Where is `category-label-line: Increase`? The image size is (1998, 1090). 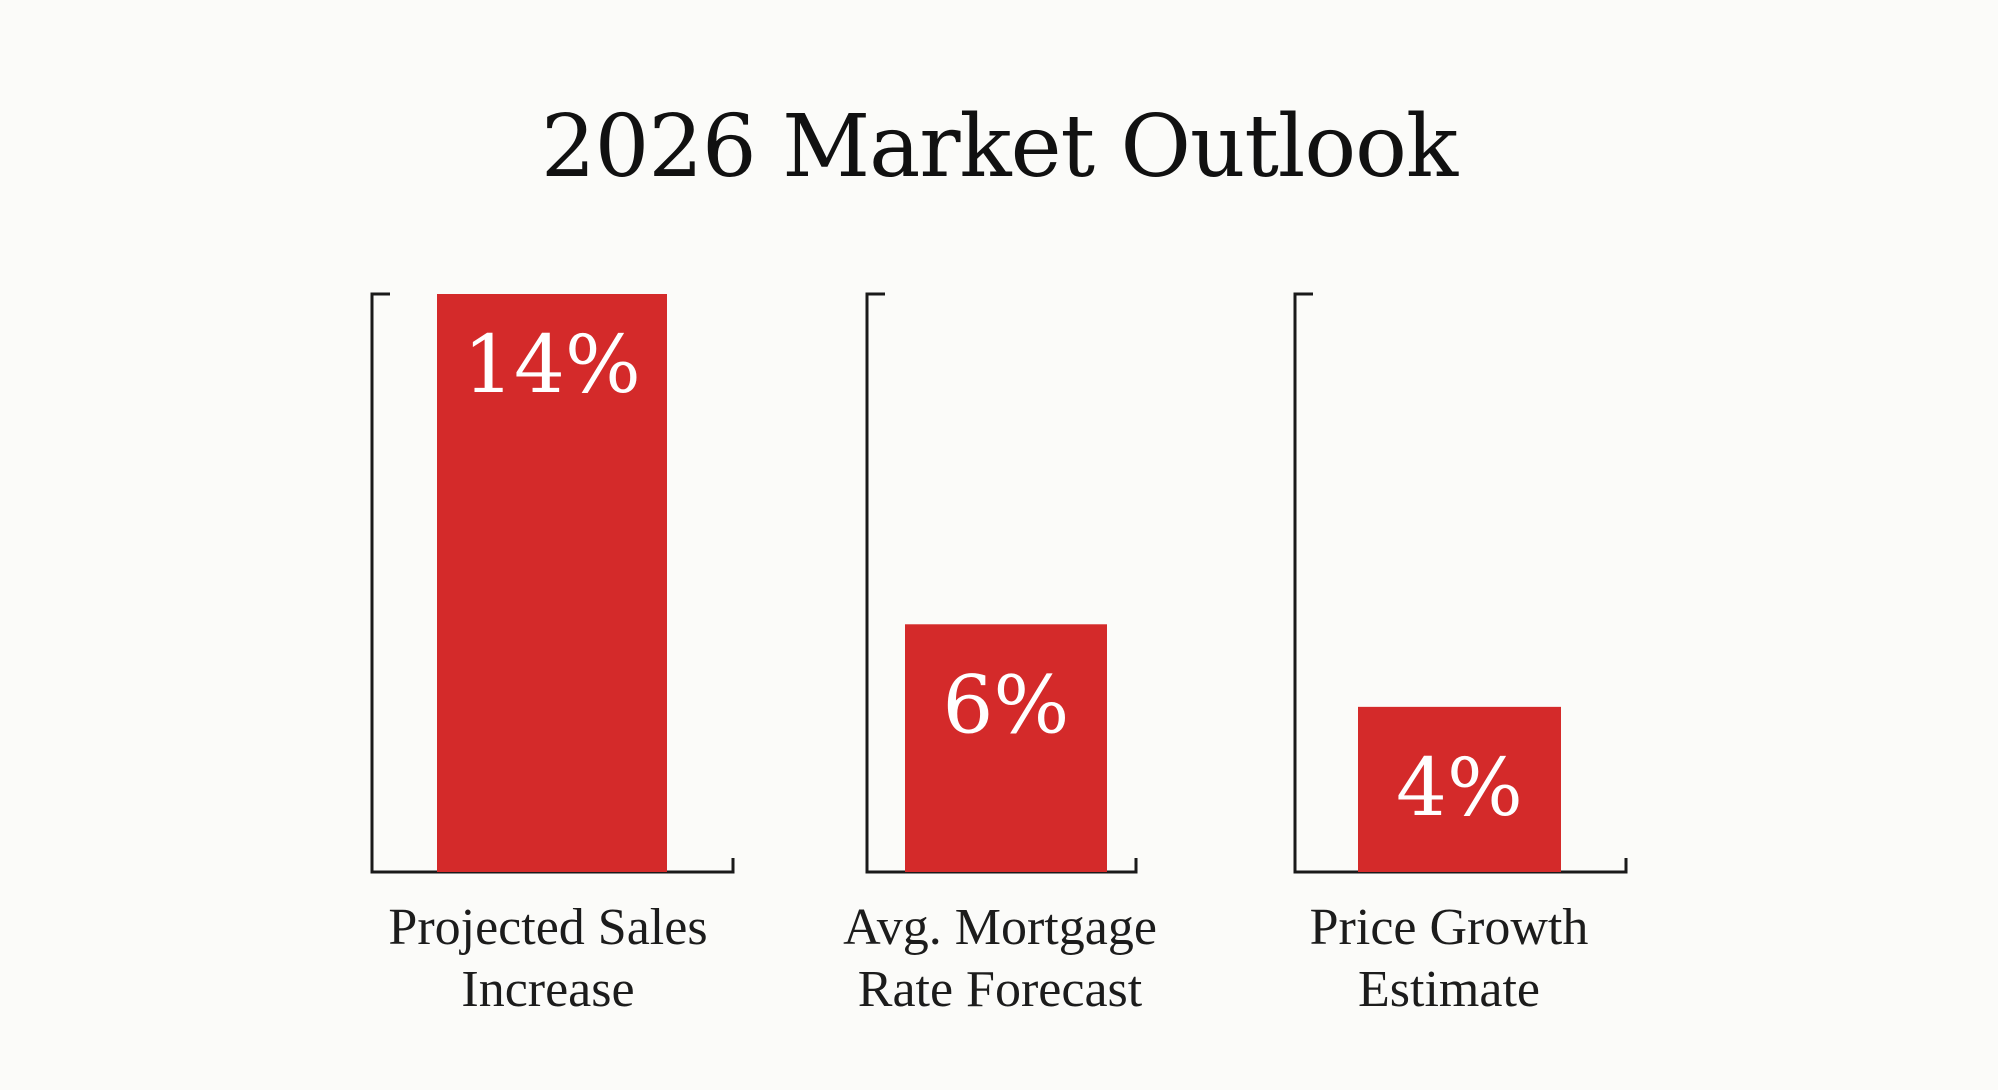 category-label-line: Increase is located at coordinates (548, 989).